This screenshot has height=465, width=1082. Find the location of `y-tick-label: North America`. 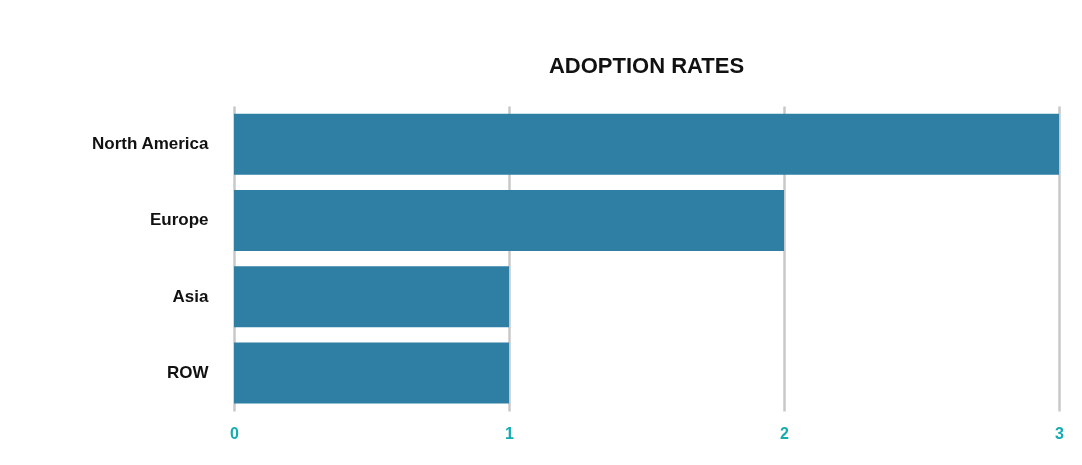

y-tick-label: North America is located at coordinates (150, 144).